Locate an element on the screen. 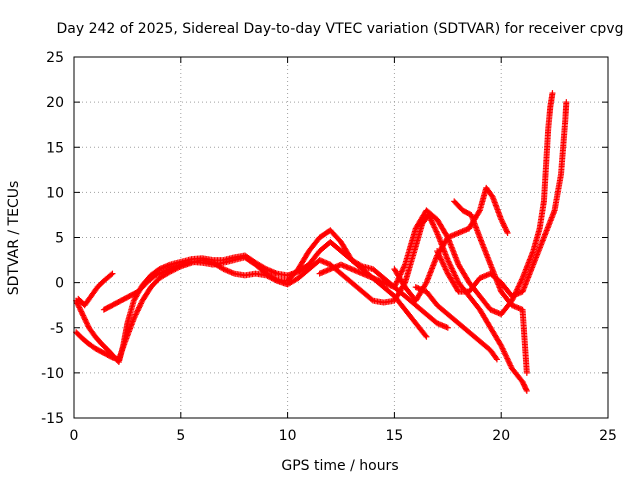 This screenshot has height=480, width=640. x-tick-label: 25 is located at coordinates (608, 436).